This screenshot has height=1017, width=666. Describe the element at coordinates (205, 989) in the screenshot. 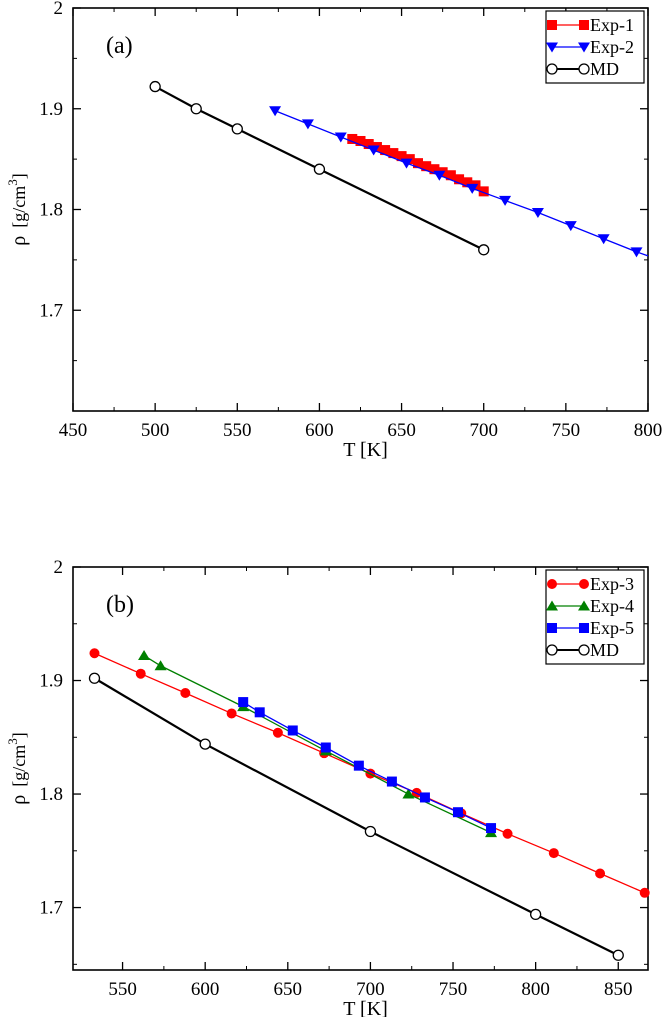

I see `x-tick-label: 600` at that location.